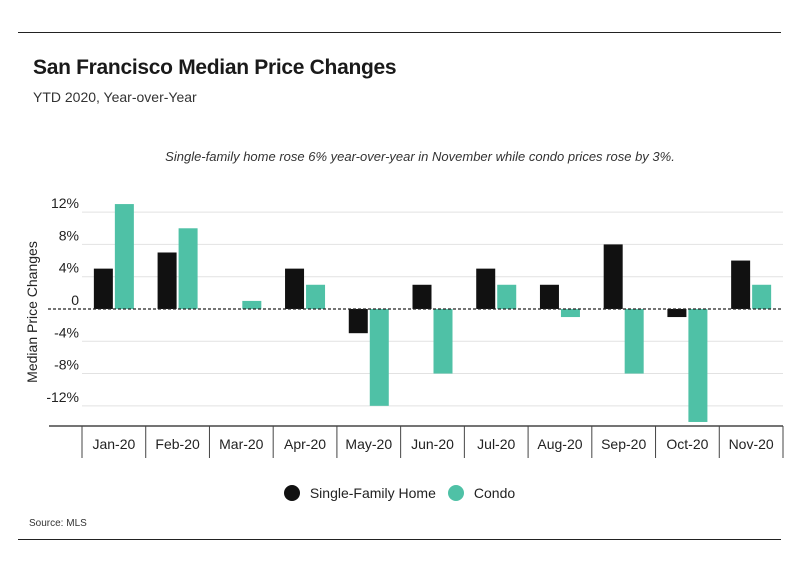  What do you see at coordinates (177, 444) in the screenshot?
I see `x-tick-label: Feb-20` at bounding box center [177, 444].